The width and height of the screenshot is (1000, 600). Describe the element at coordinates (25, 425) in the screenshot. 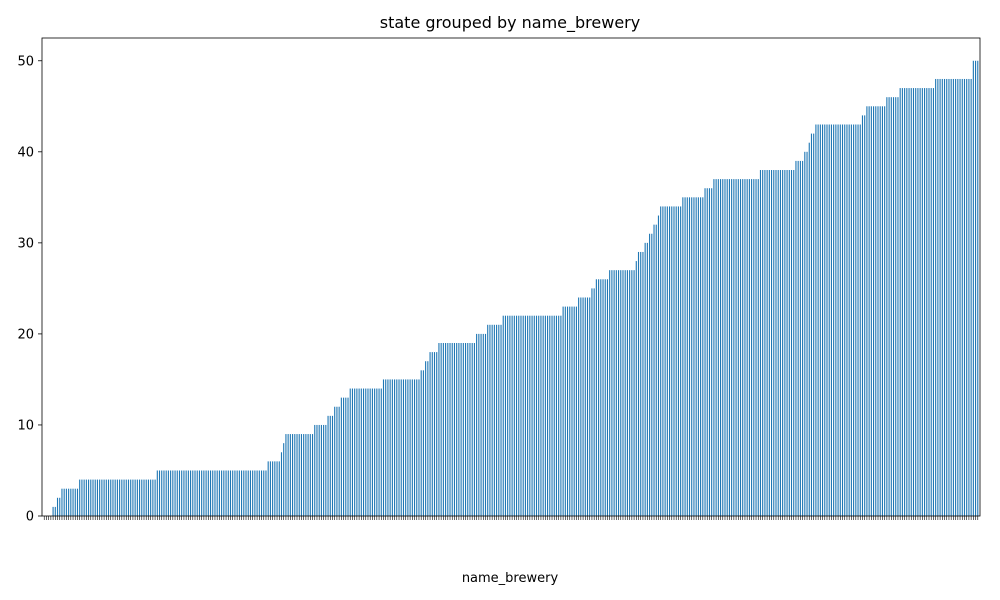

I see `y-tick-label: 10` at that location.